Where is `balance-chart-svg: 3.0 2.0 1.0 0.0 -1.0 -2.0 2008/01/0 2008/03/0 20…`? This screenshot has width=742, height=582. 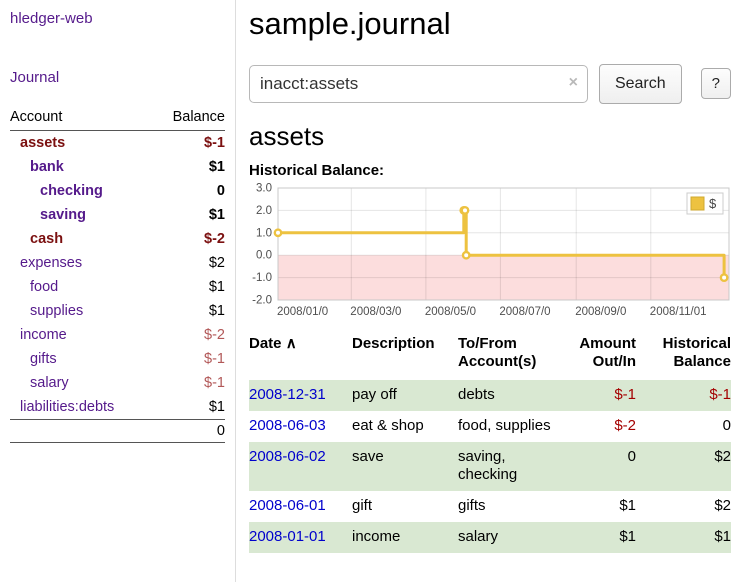
balance-chart-svg: 3.0 2.0 1.0 0.0 -1.0 -2.0 2008/01/0 2008/03/0 20… is located at coordinates (491, 250).